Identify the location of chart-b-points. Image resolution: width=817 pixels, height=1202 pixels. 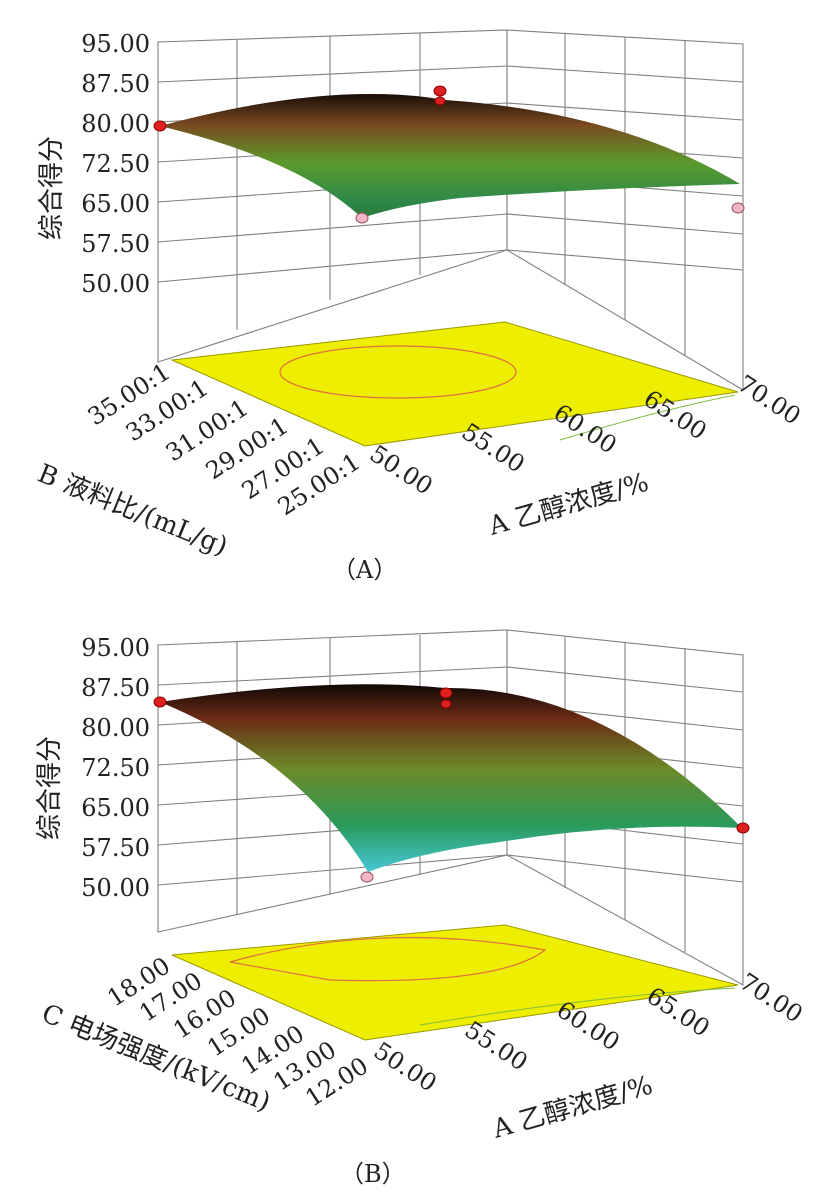
(451, 785).